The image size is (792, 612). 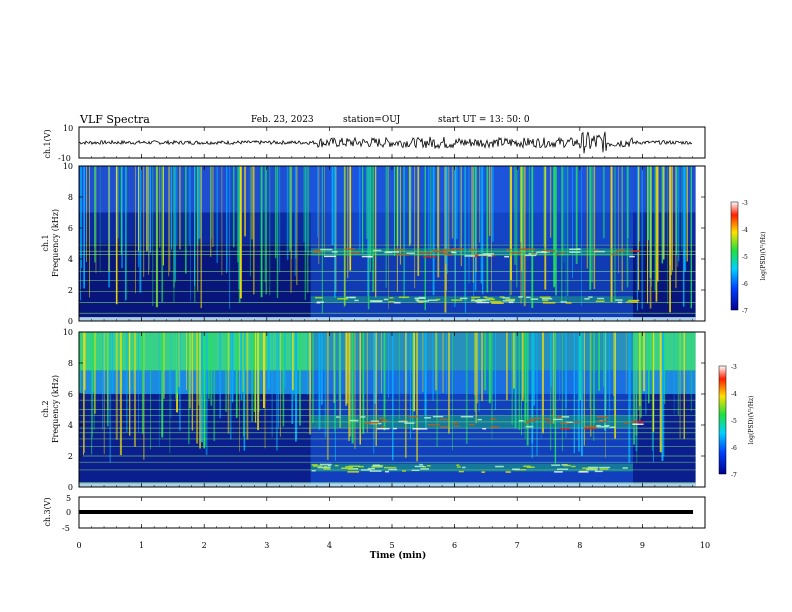 What do you see at coordinates (722, 420) in the screenshot?
I see `ch2-colorbar` at bounding box center [722, 420].